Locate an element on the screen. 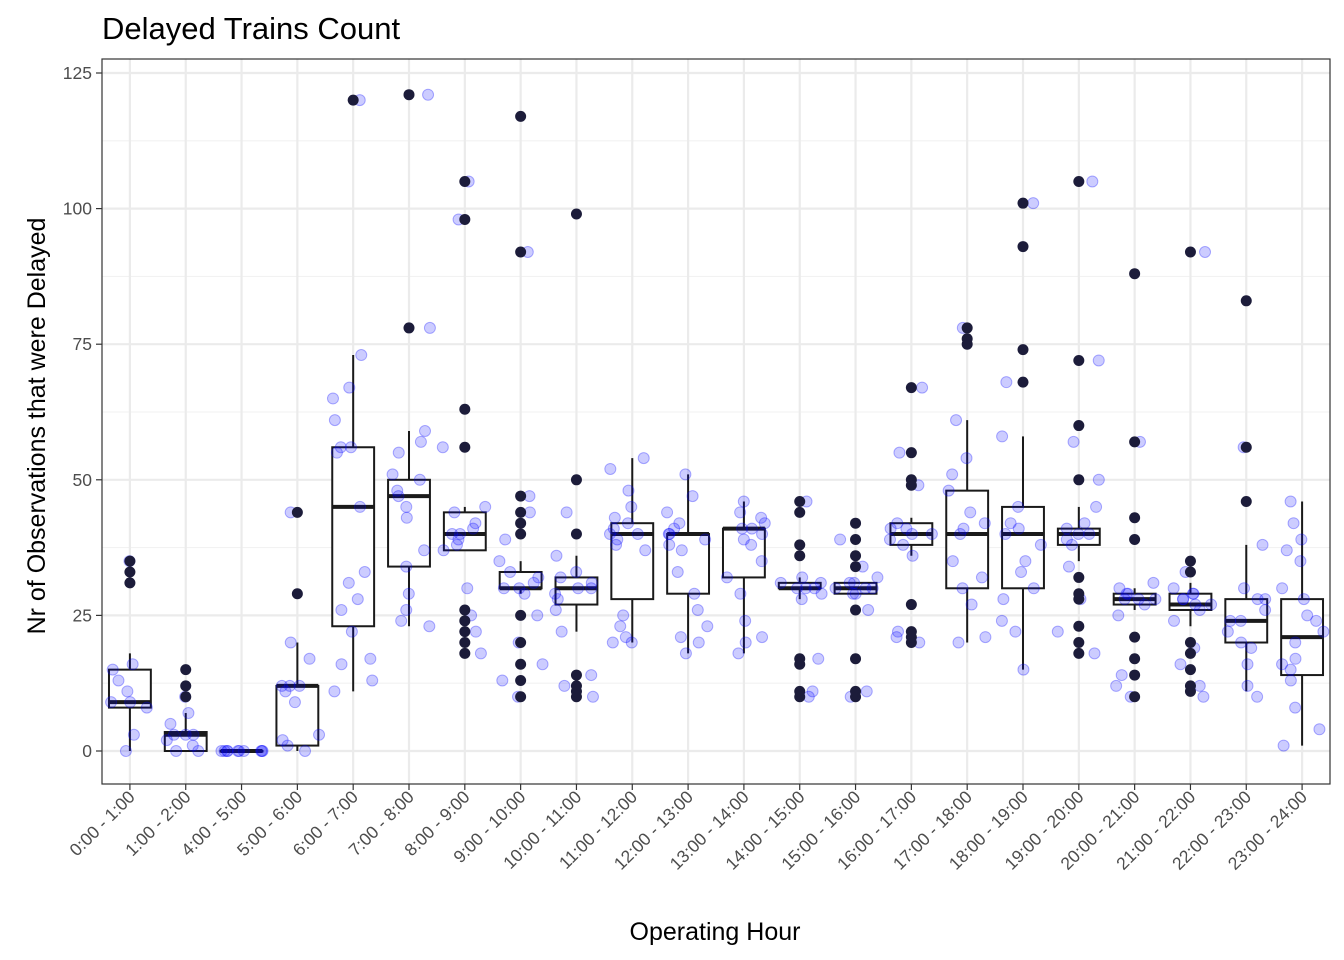 The image size is (1344, 960). y-tick-label: 0 is located at coordinates (87, 751).